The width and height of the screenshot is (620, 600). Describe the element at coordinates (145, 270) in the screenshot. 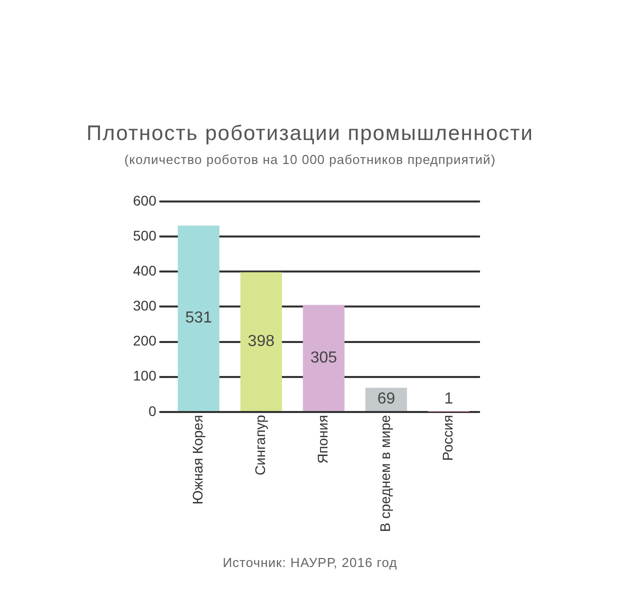

I see `y-tick-label: 400` at that location.